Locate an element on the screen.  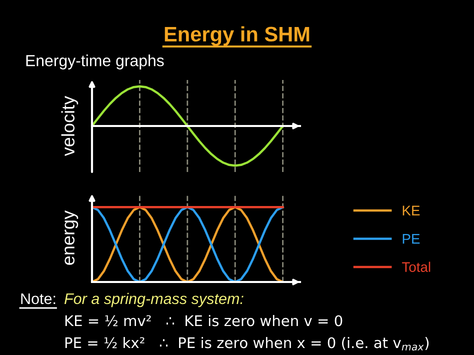
text: KE = ½ mv² ∴ KE is zero when v = 0 is located at coordinates (203, 320).